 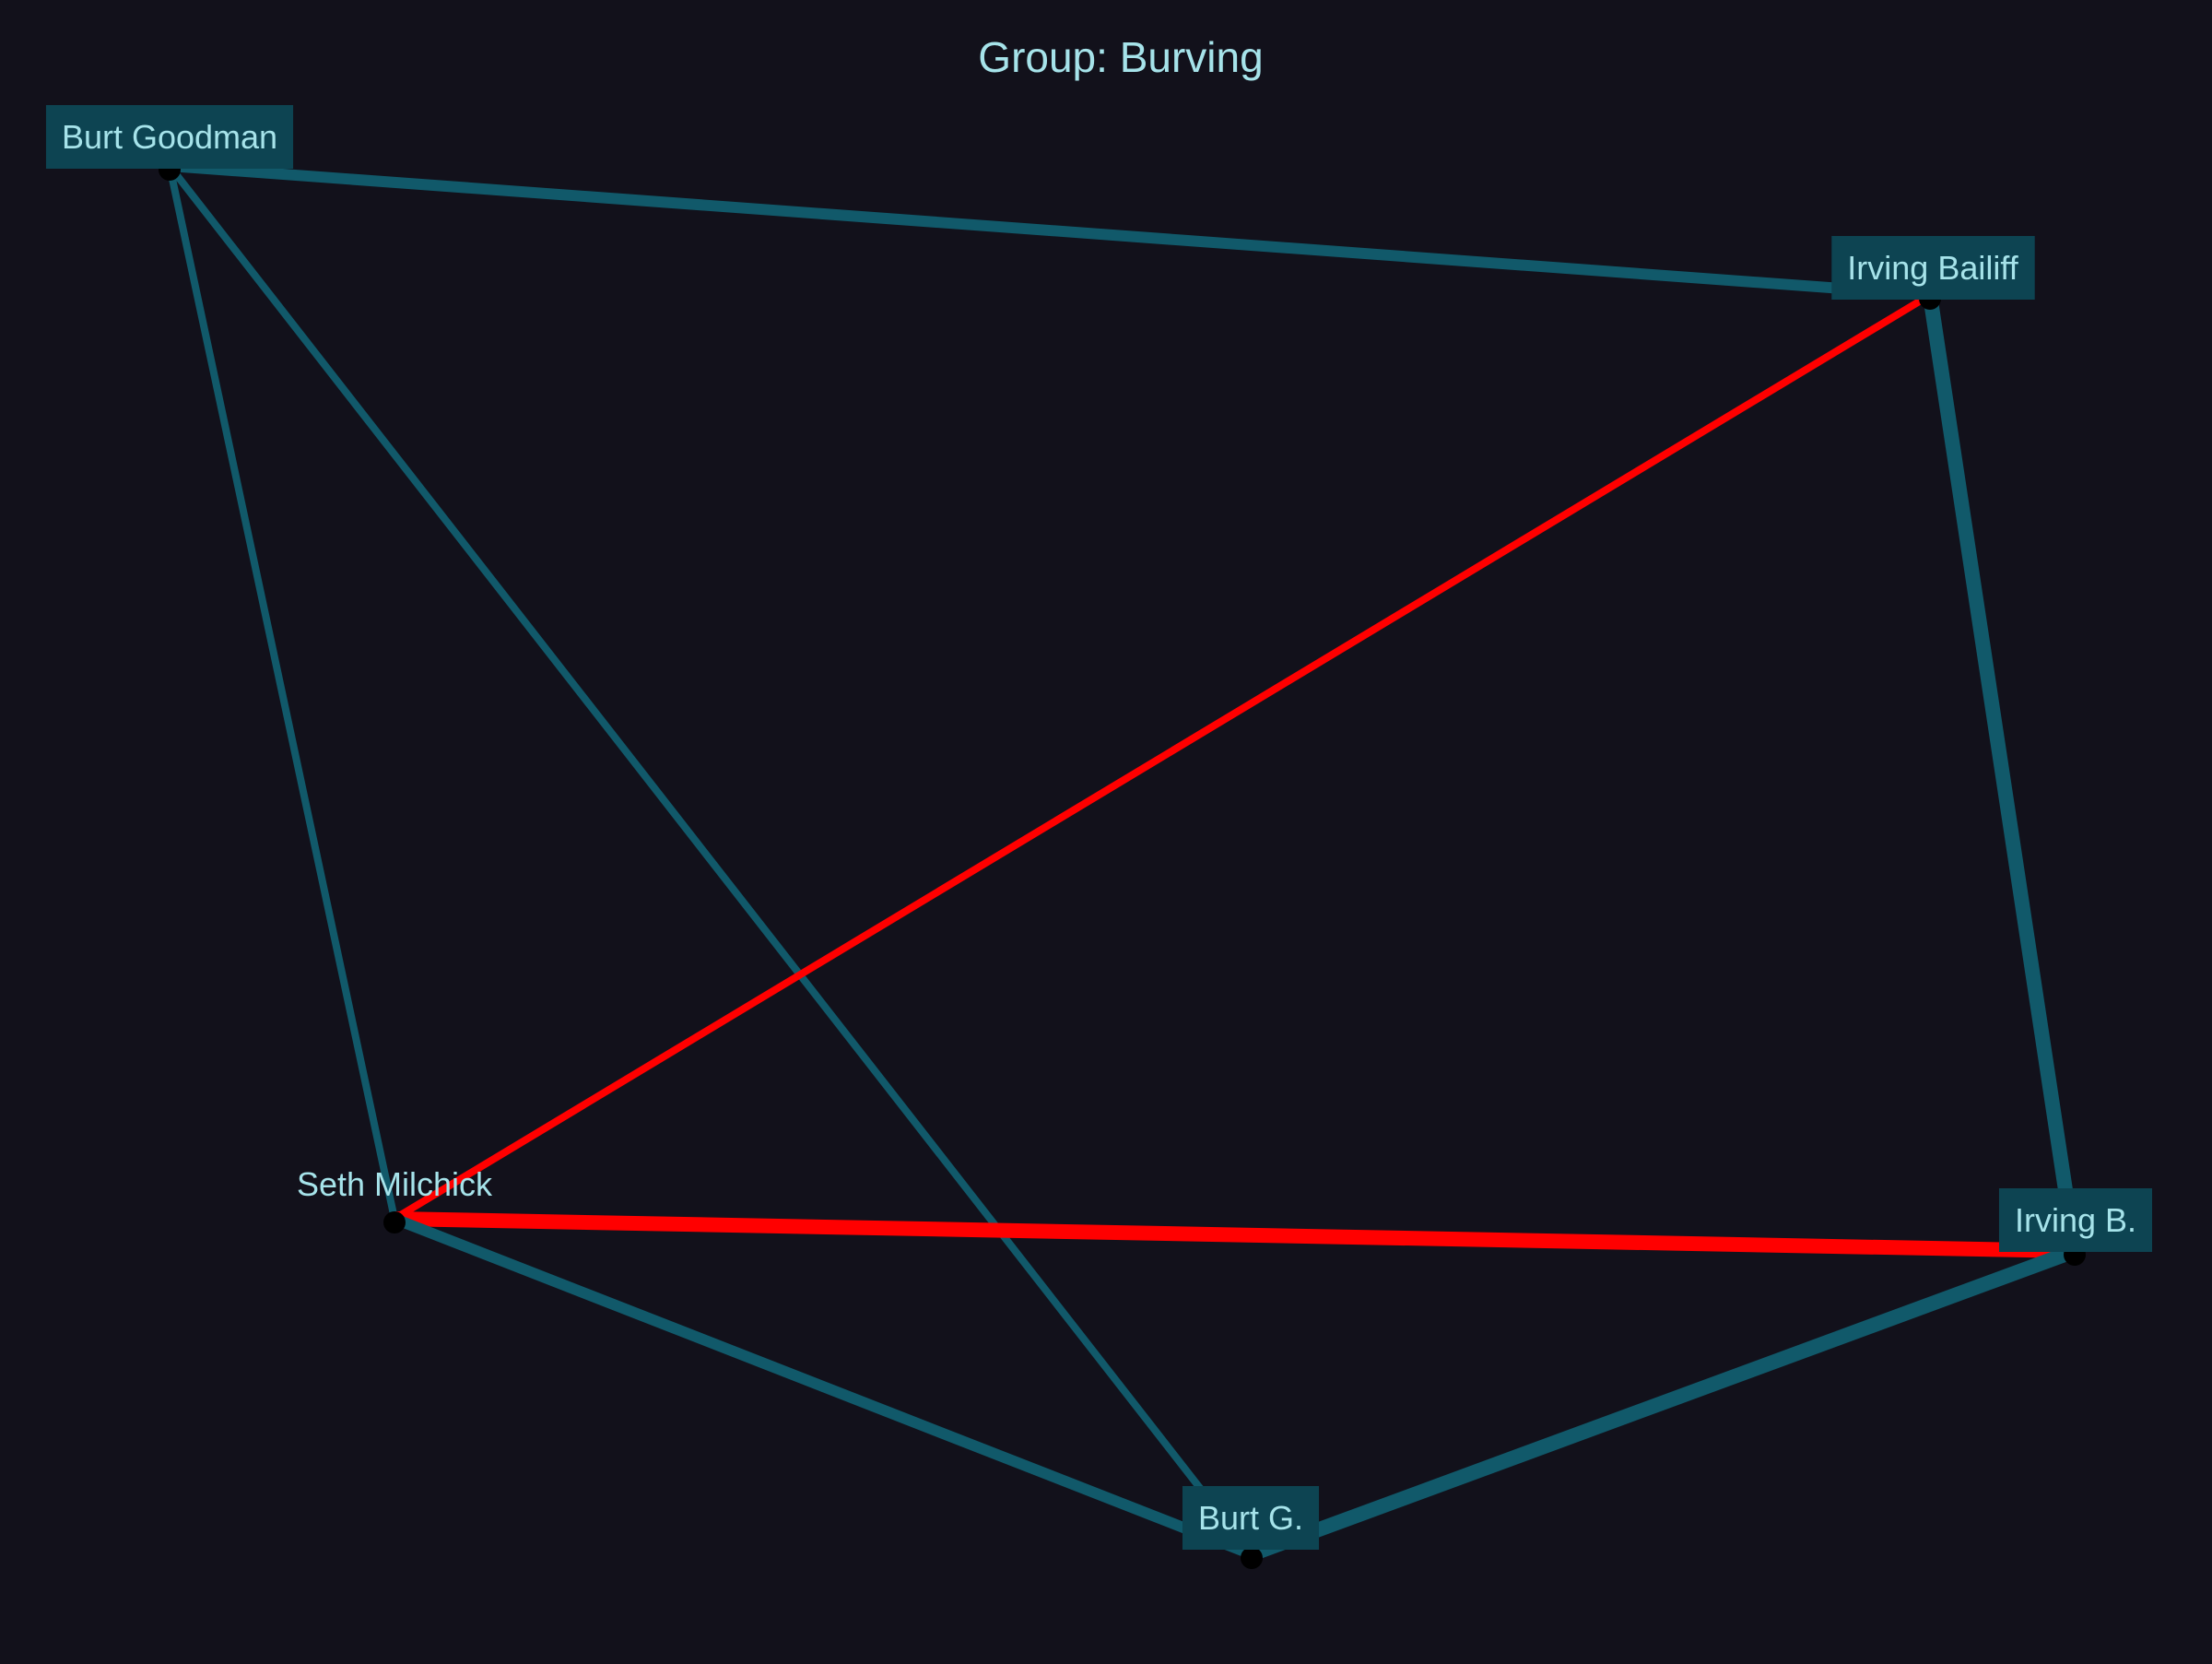 I want to click on node-burt-goodman: Burt Goodman, so click(x=169, y=137).